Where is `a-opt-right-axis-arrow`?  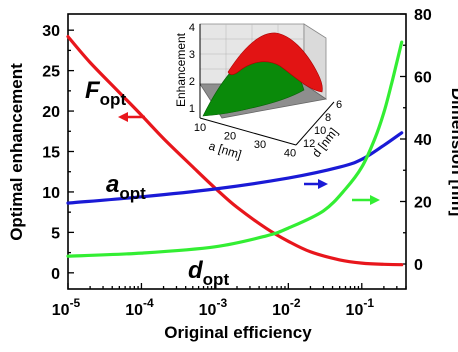 a-opt-right-axis-arrow is located at coordinates (316, 184).